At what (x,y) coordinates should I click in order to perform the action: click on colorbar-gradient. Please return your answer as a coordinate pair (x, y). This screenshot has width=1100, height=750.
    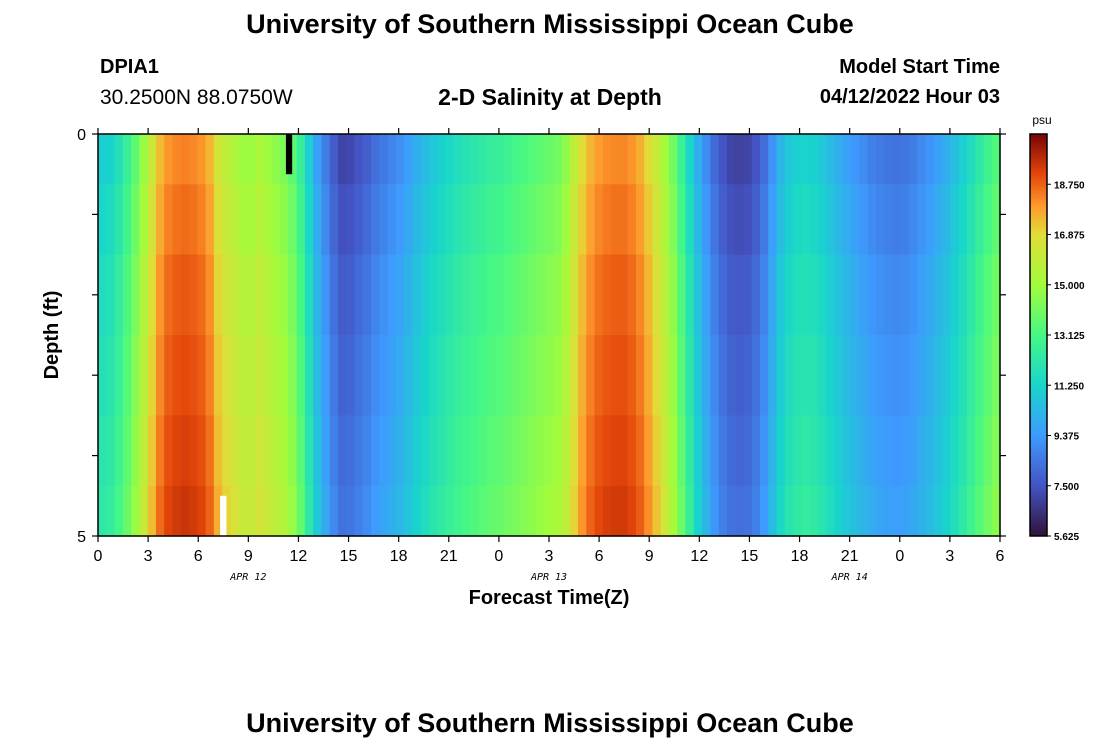
    Looking at the image, I should click on (1038, 335).